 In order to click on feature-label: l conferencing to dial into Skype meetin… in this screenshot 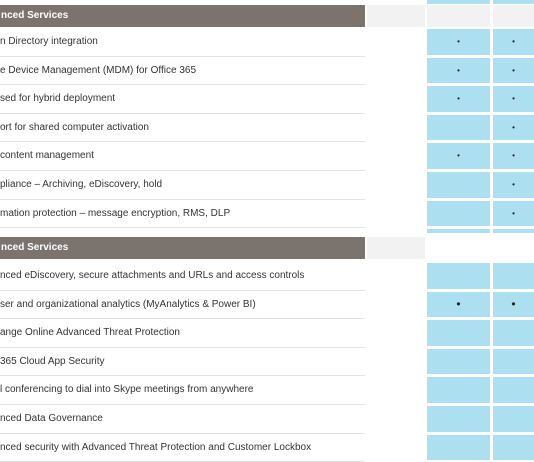, I will do `click(127, 390)`.